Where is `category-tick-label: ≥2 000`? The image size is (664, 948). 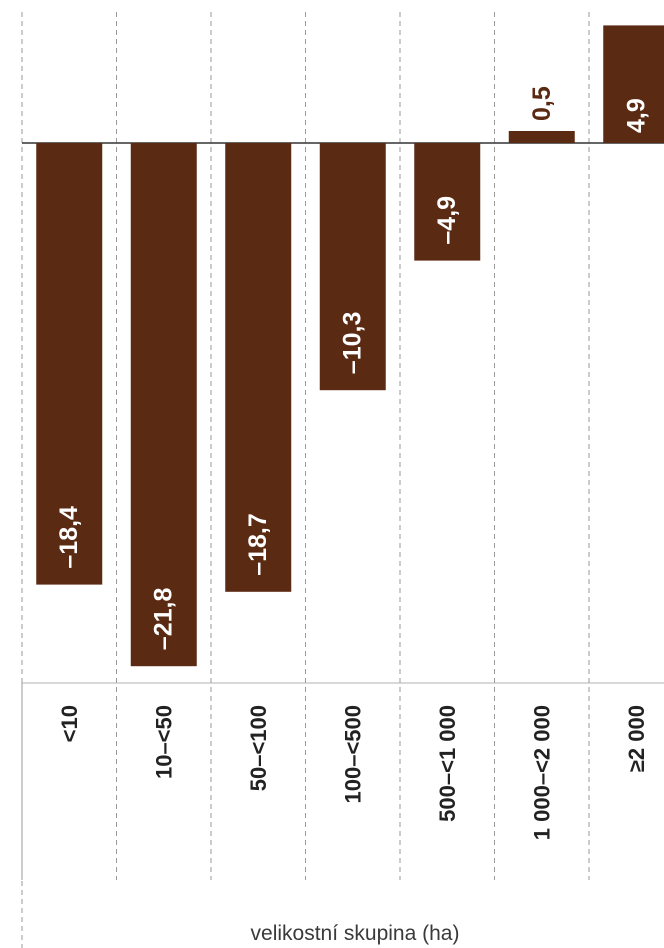 category-tick-label: ≥2 000 is located at coordinates (636, 738).